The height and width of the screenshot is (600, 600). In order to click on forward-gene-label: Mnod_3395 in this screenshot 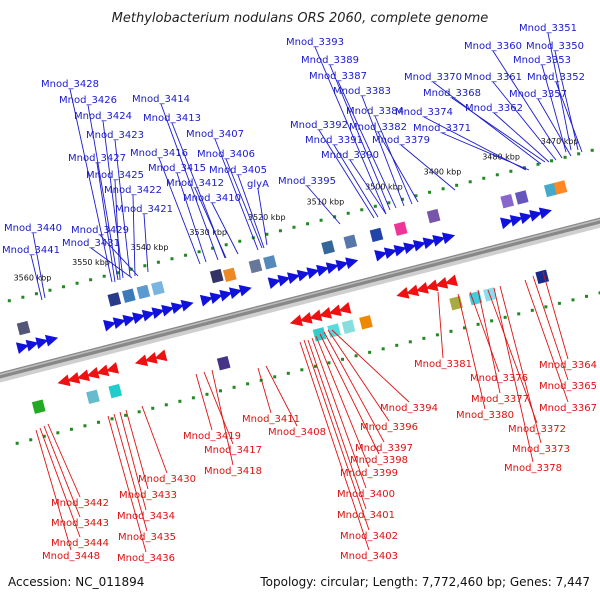, I will do `click(307, 181)`.